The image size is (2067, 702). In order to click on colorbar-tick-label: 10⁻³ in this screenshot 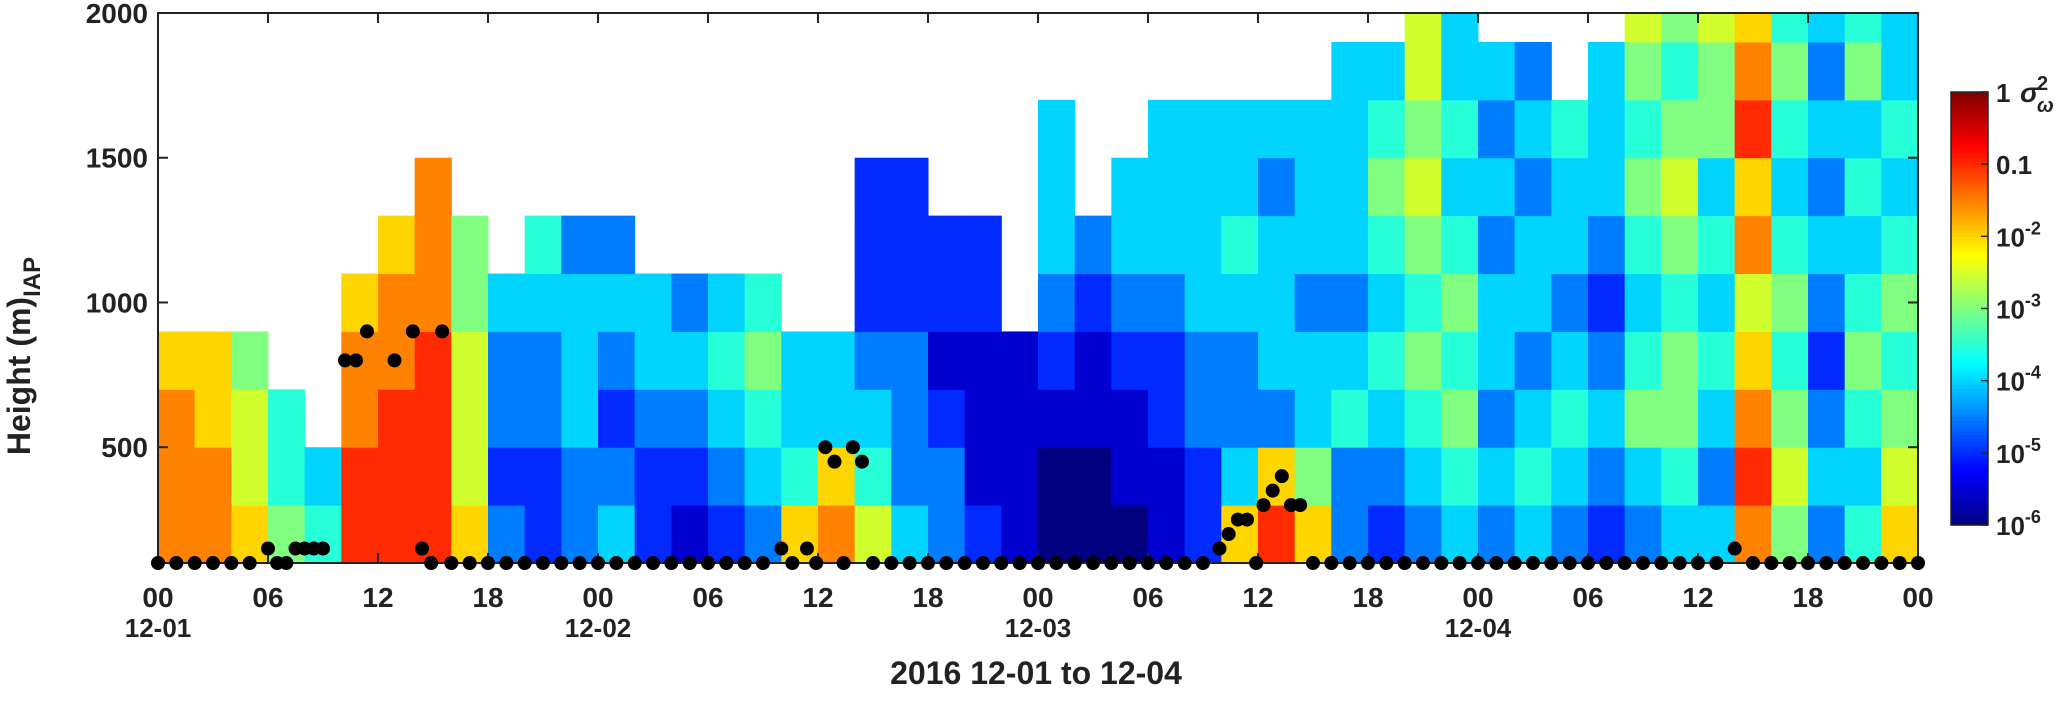, I will do `click(2018, 308)`.